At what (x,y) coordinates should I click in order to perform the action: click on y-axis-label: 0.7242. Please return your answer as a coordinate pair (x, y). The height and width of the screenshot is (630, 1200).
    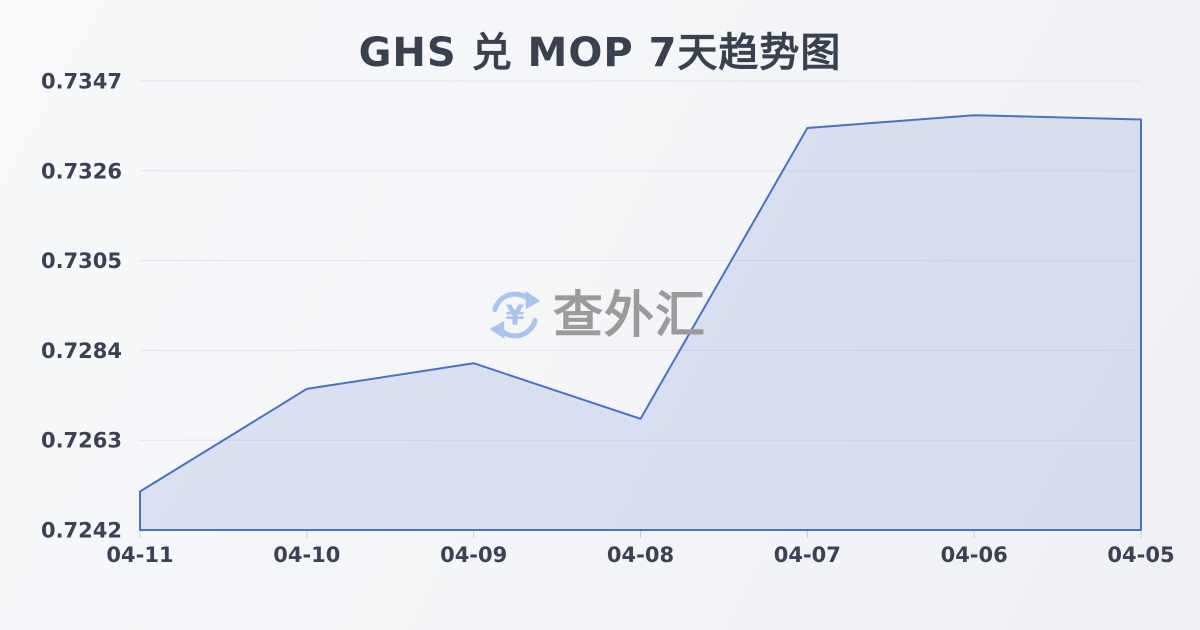
    Looking at the image, I should click on (81, 531).